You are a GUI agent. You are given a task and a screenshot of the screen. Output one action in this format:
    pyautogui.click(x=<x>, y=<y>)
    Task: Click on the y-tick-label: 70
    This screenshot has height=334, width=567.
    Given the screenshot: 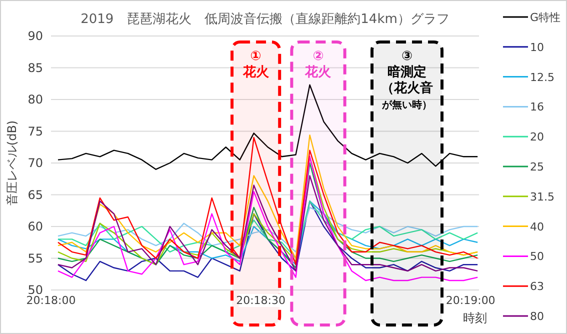 What is the action you would take?
    pyautogui.click(x=35, y=163)
    